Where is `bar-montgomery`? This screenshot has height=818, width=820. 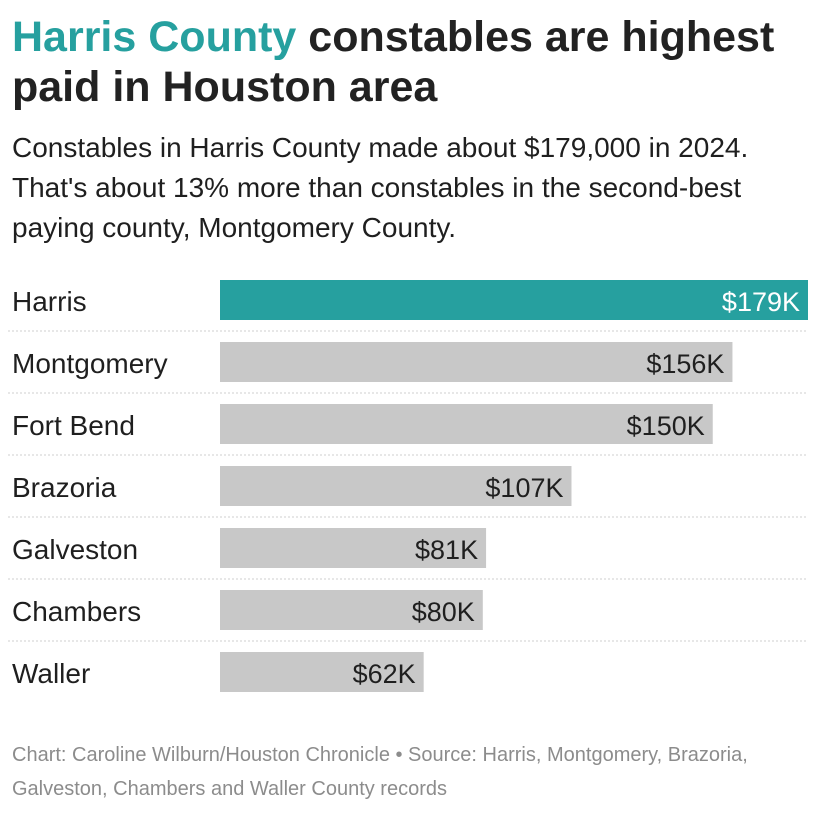 bar-montgomery is located at coordinates (476, 362).